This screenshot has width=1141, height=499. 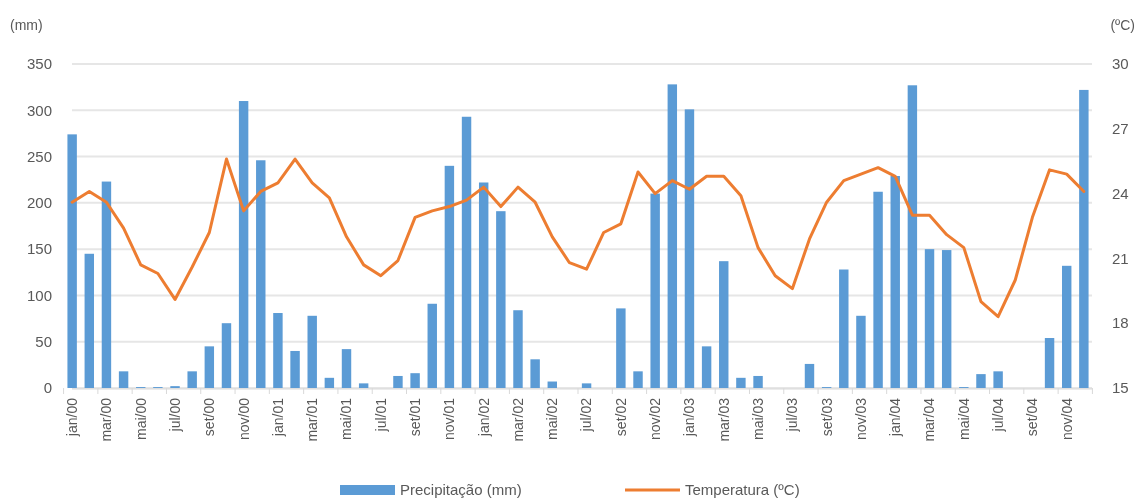 I want to click on x-tick-label: mar/03, so click(x=723, y=419).